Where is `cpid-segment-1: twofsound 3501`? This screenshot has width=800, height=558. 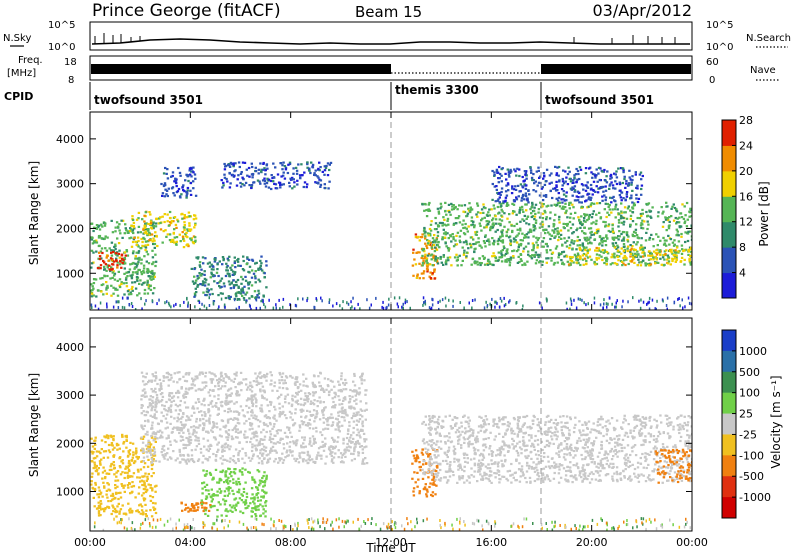 cpid-segment-1: twofsound 3501 is located at coordinates (148, 100).